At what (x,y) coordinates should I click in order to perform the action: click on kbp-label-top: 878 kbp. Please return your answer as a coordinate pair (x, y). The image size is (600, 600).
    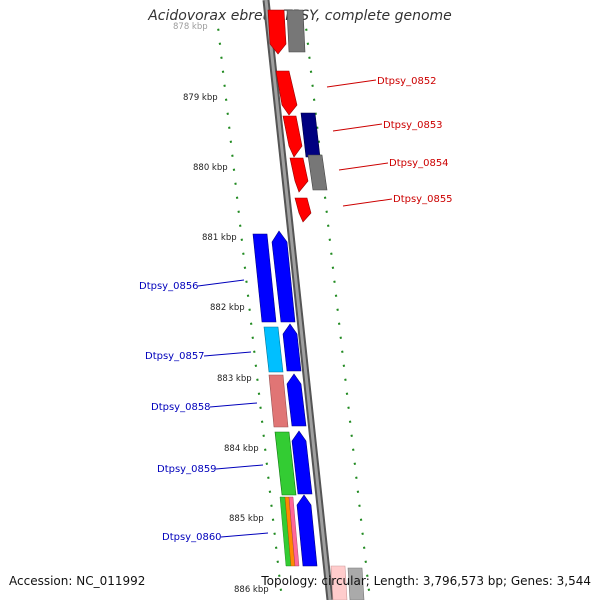
    Looking at the image, I should click on (190, 27).